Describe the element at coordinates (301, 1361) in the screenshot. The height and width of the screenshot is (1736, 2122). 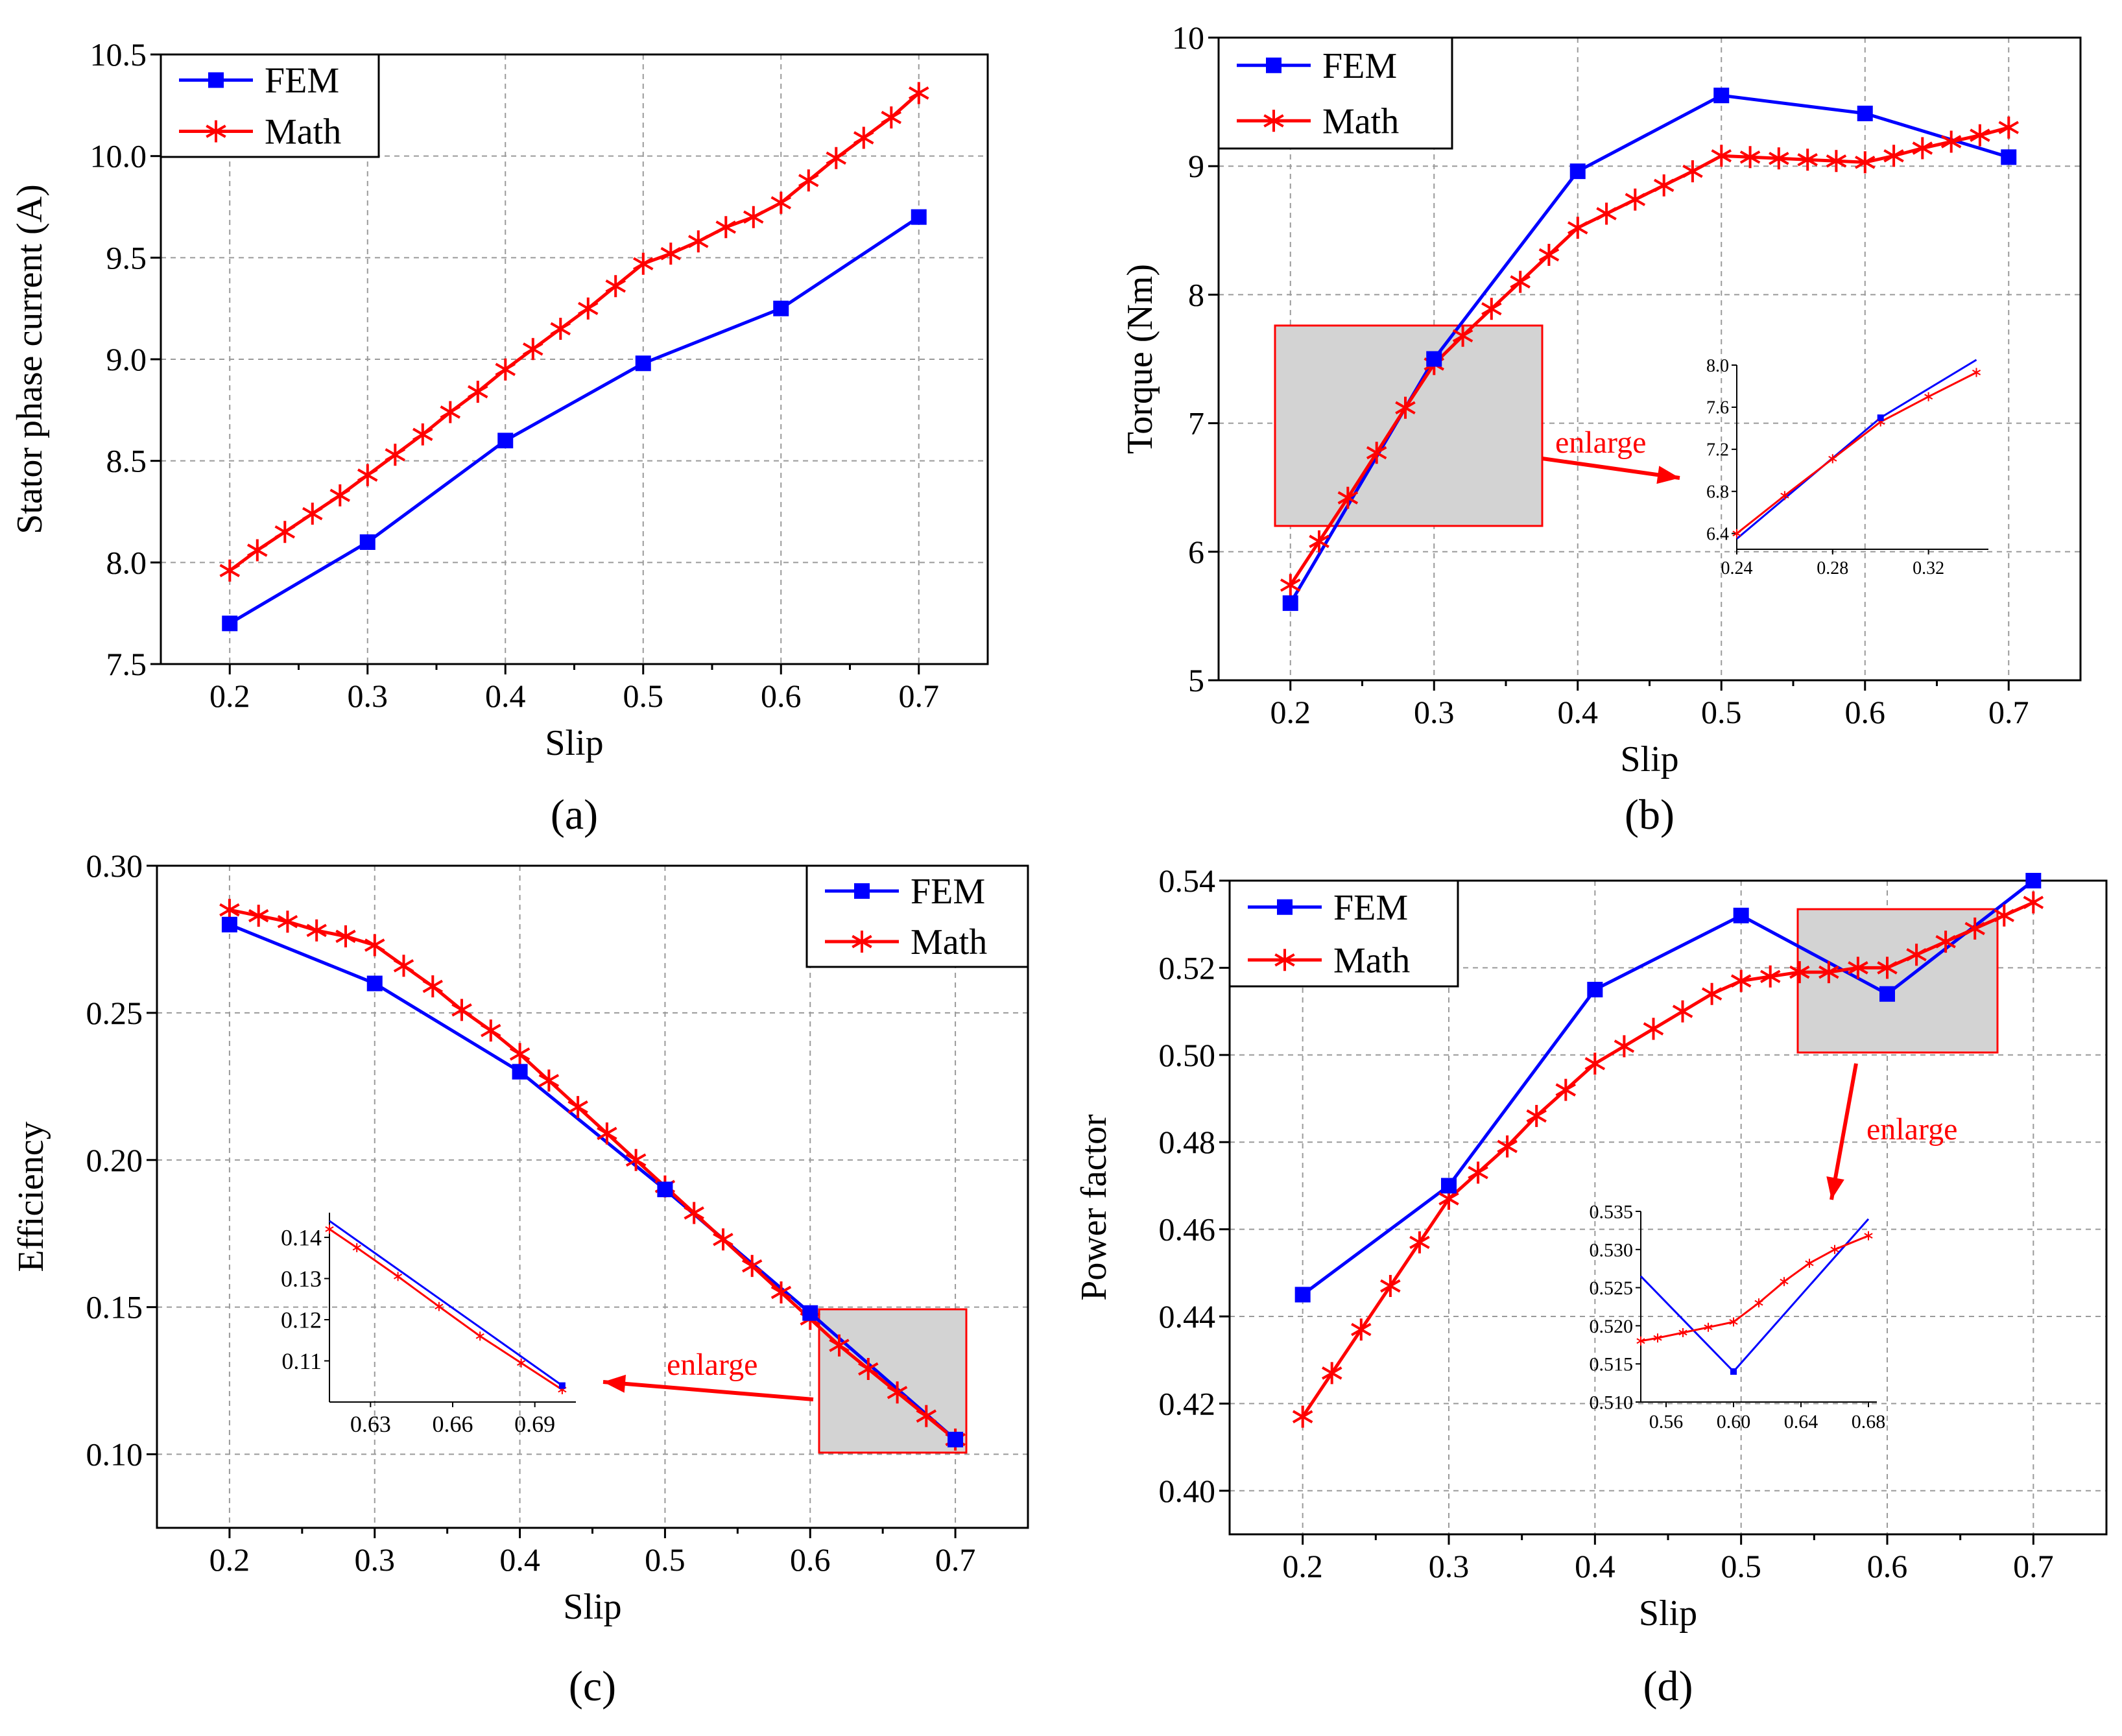
I see `inset-y-tick-label: 0.11` at that location.